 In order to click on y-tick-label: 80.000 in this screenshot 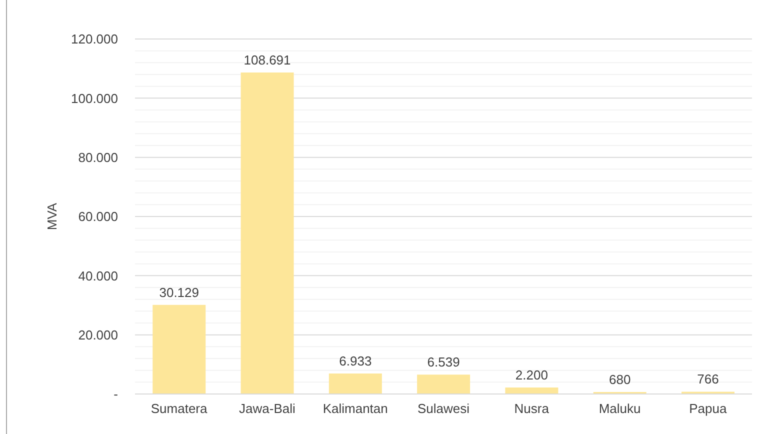, I will do `click(98, 157)`.